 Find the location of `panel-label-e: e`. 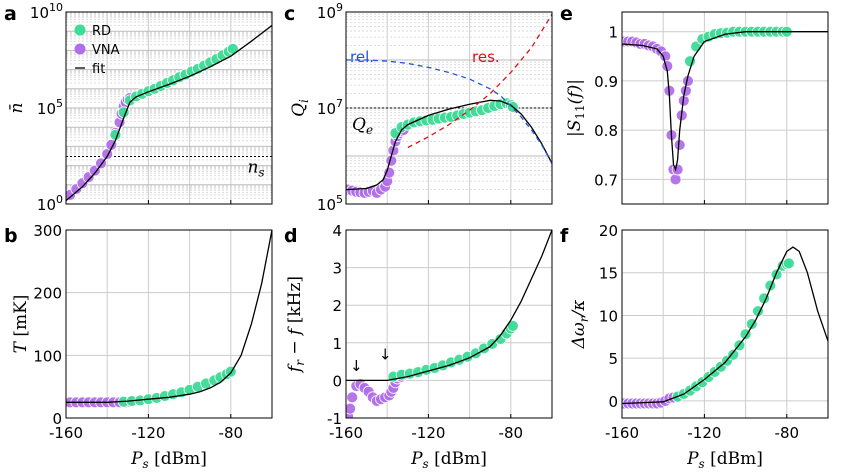

panel-label-e: e is located at coordinates (566, 14).